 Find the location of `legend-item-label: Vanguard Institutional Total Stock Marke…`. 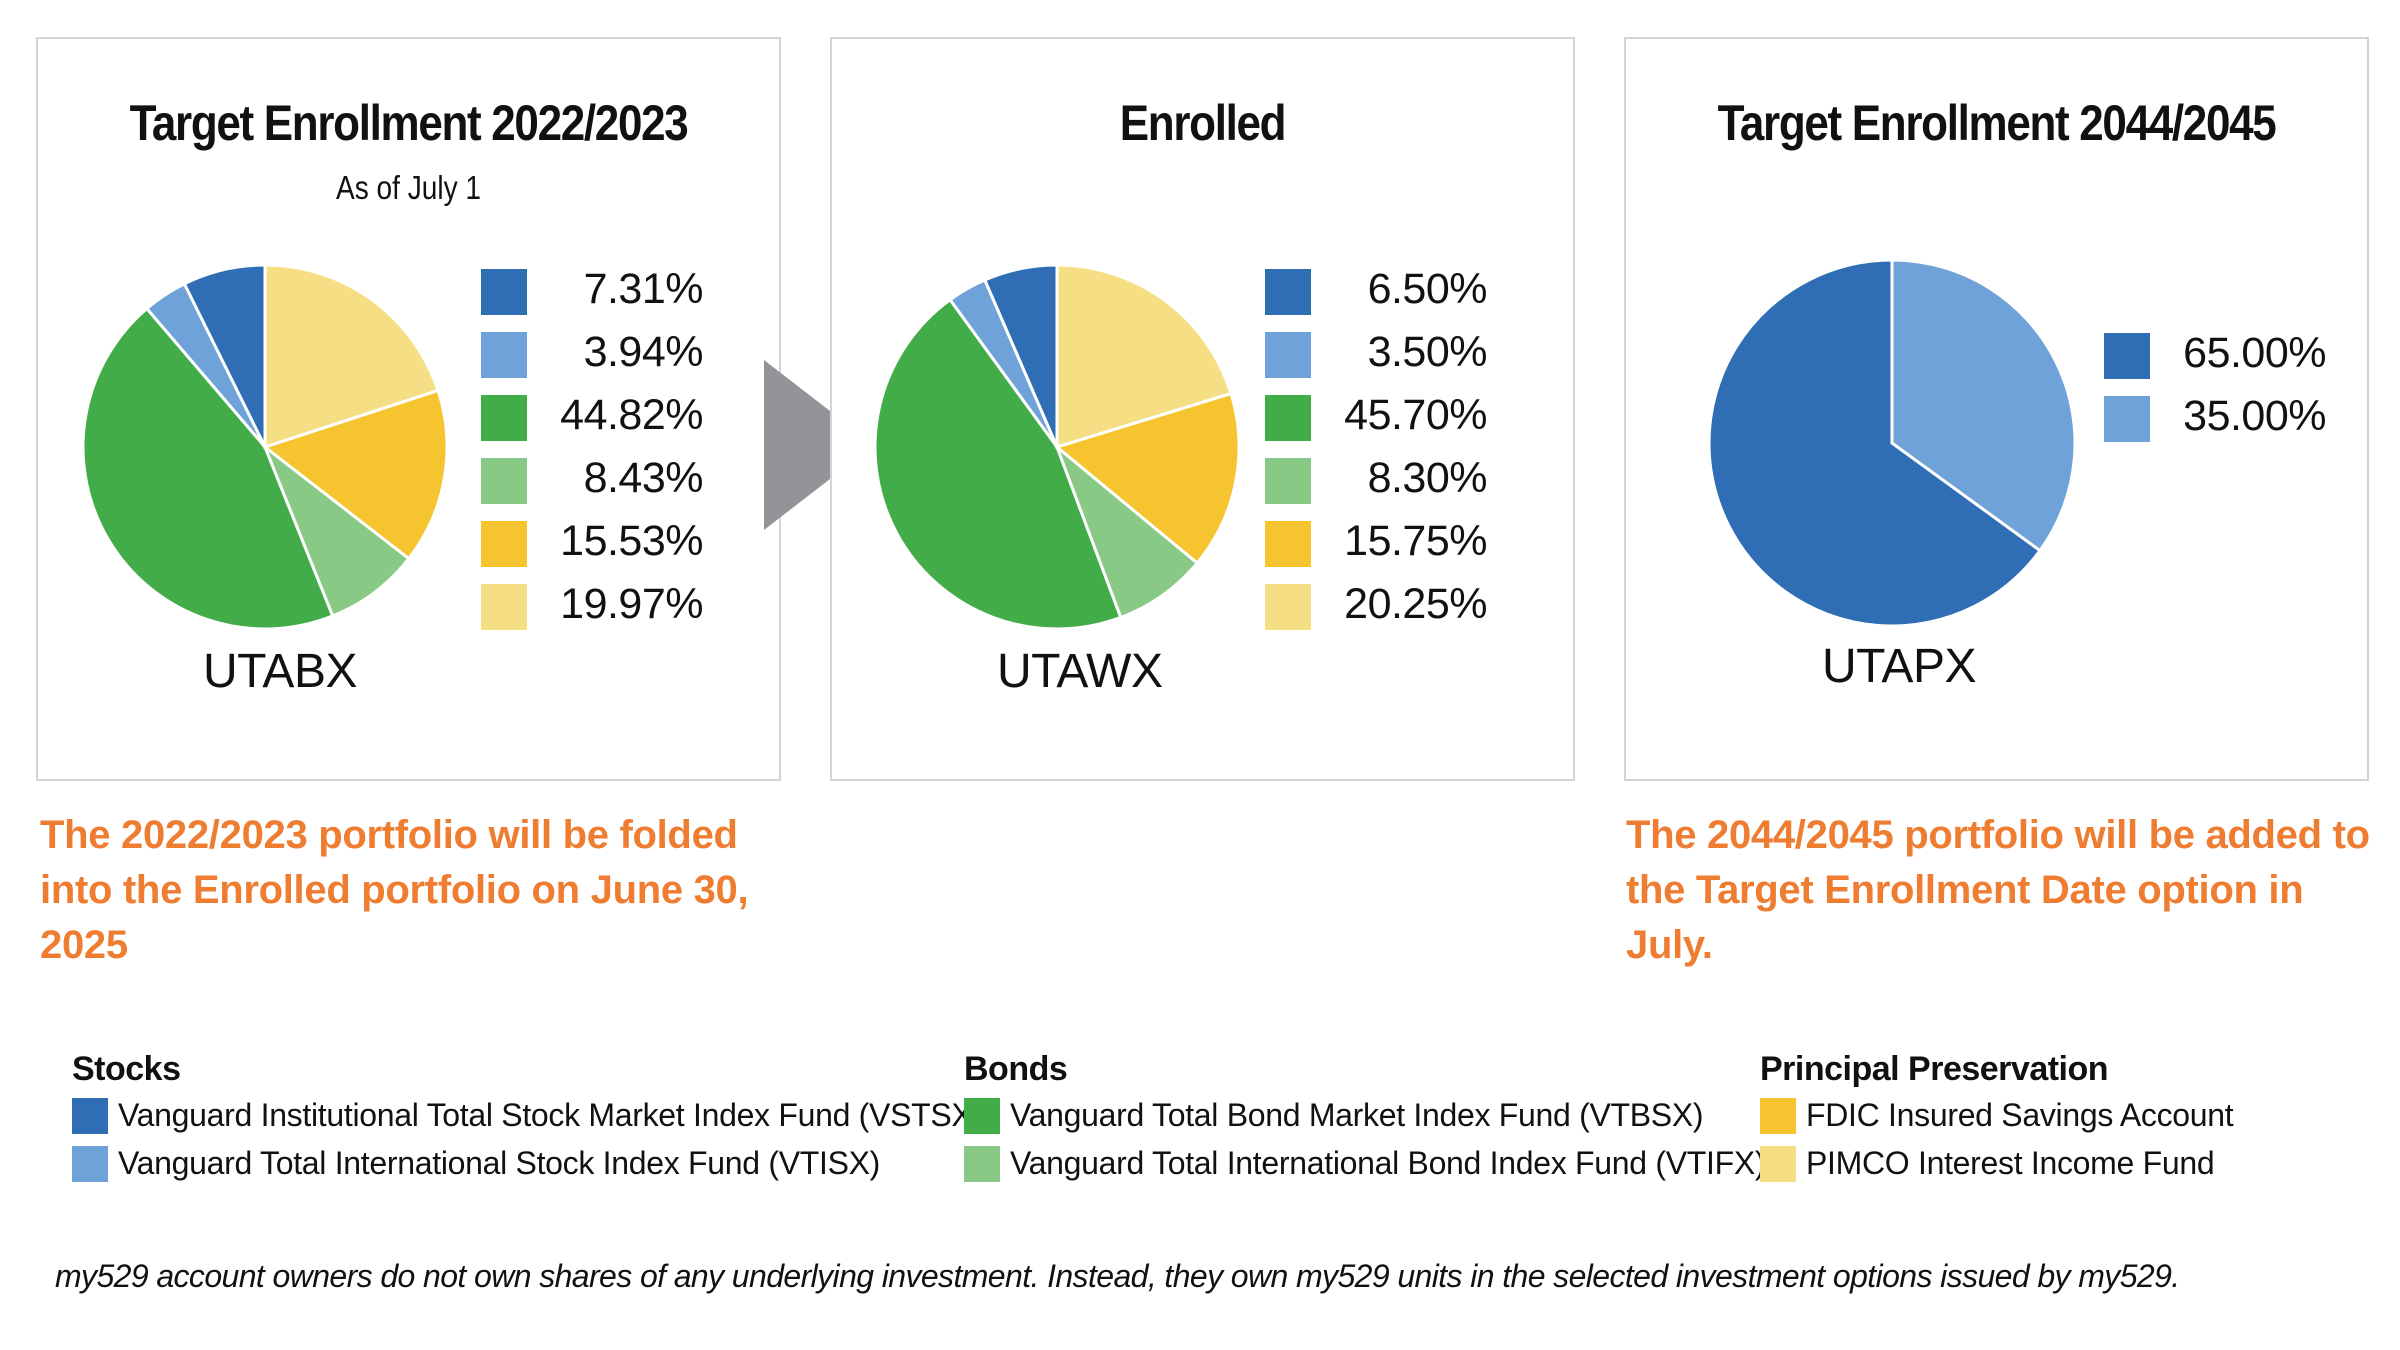

legend-item-label: Vanguard Institutional Total Stock Marke… is located at coordinates (550, 1115).